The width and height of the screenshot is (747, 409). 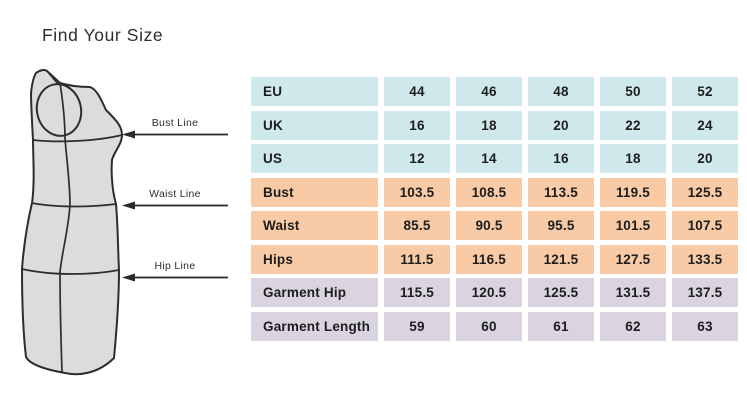 I want to click on measurement-value-cell: 101.5, so click(x=633, y=225).